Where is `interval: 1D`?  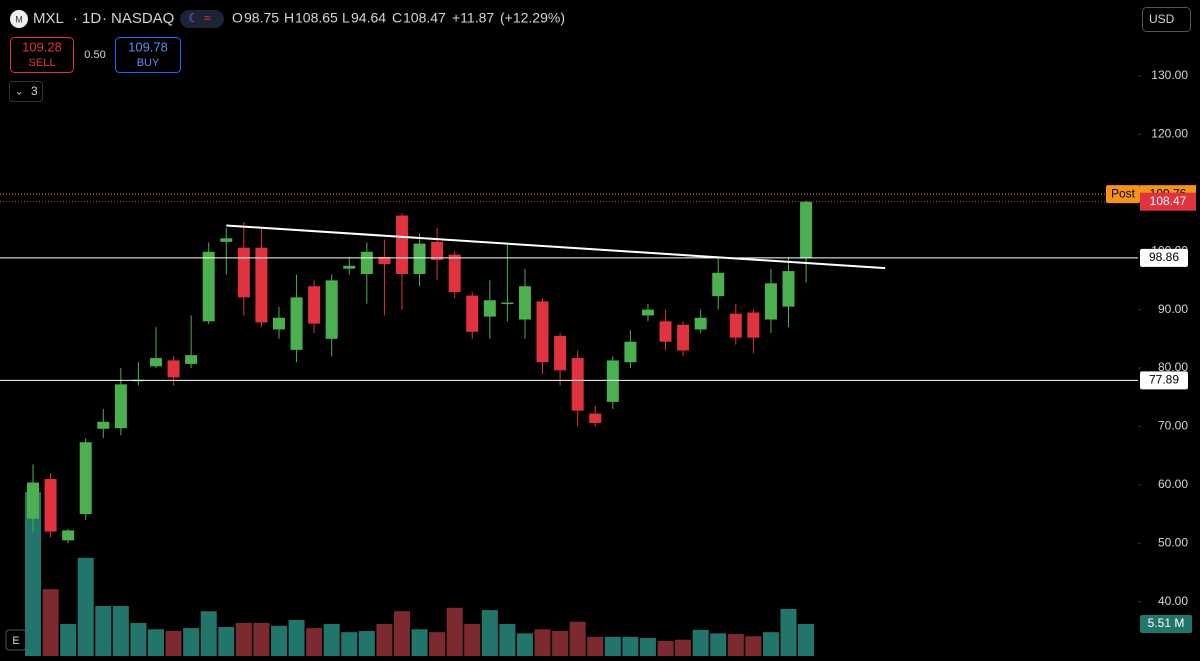
interval: 1D is located at coordinates (91, 18).